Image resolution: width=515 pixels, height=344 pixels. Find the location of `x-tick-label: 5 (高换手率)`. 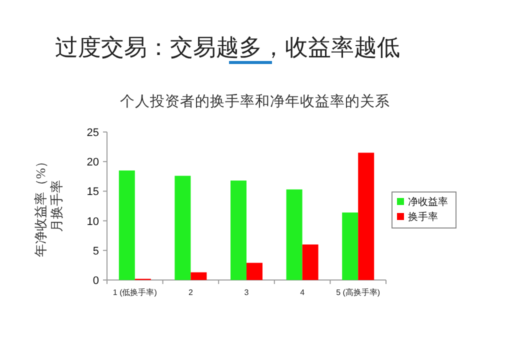

x-tick-label: 5 (高换手率) is located at coordinates (358, 292).